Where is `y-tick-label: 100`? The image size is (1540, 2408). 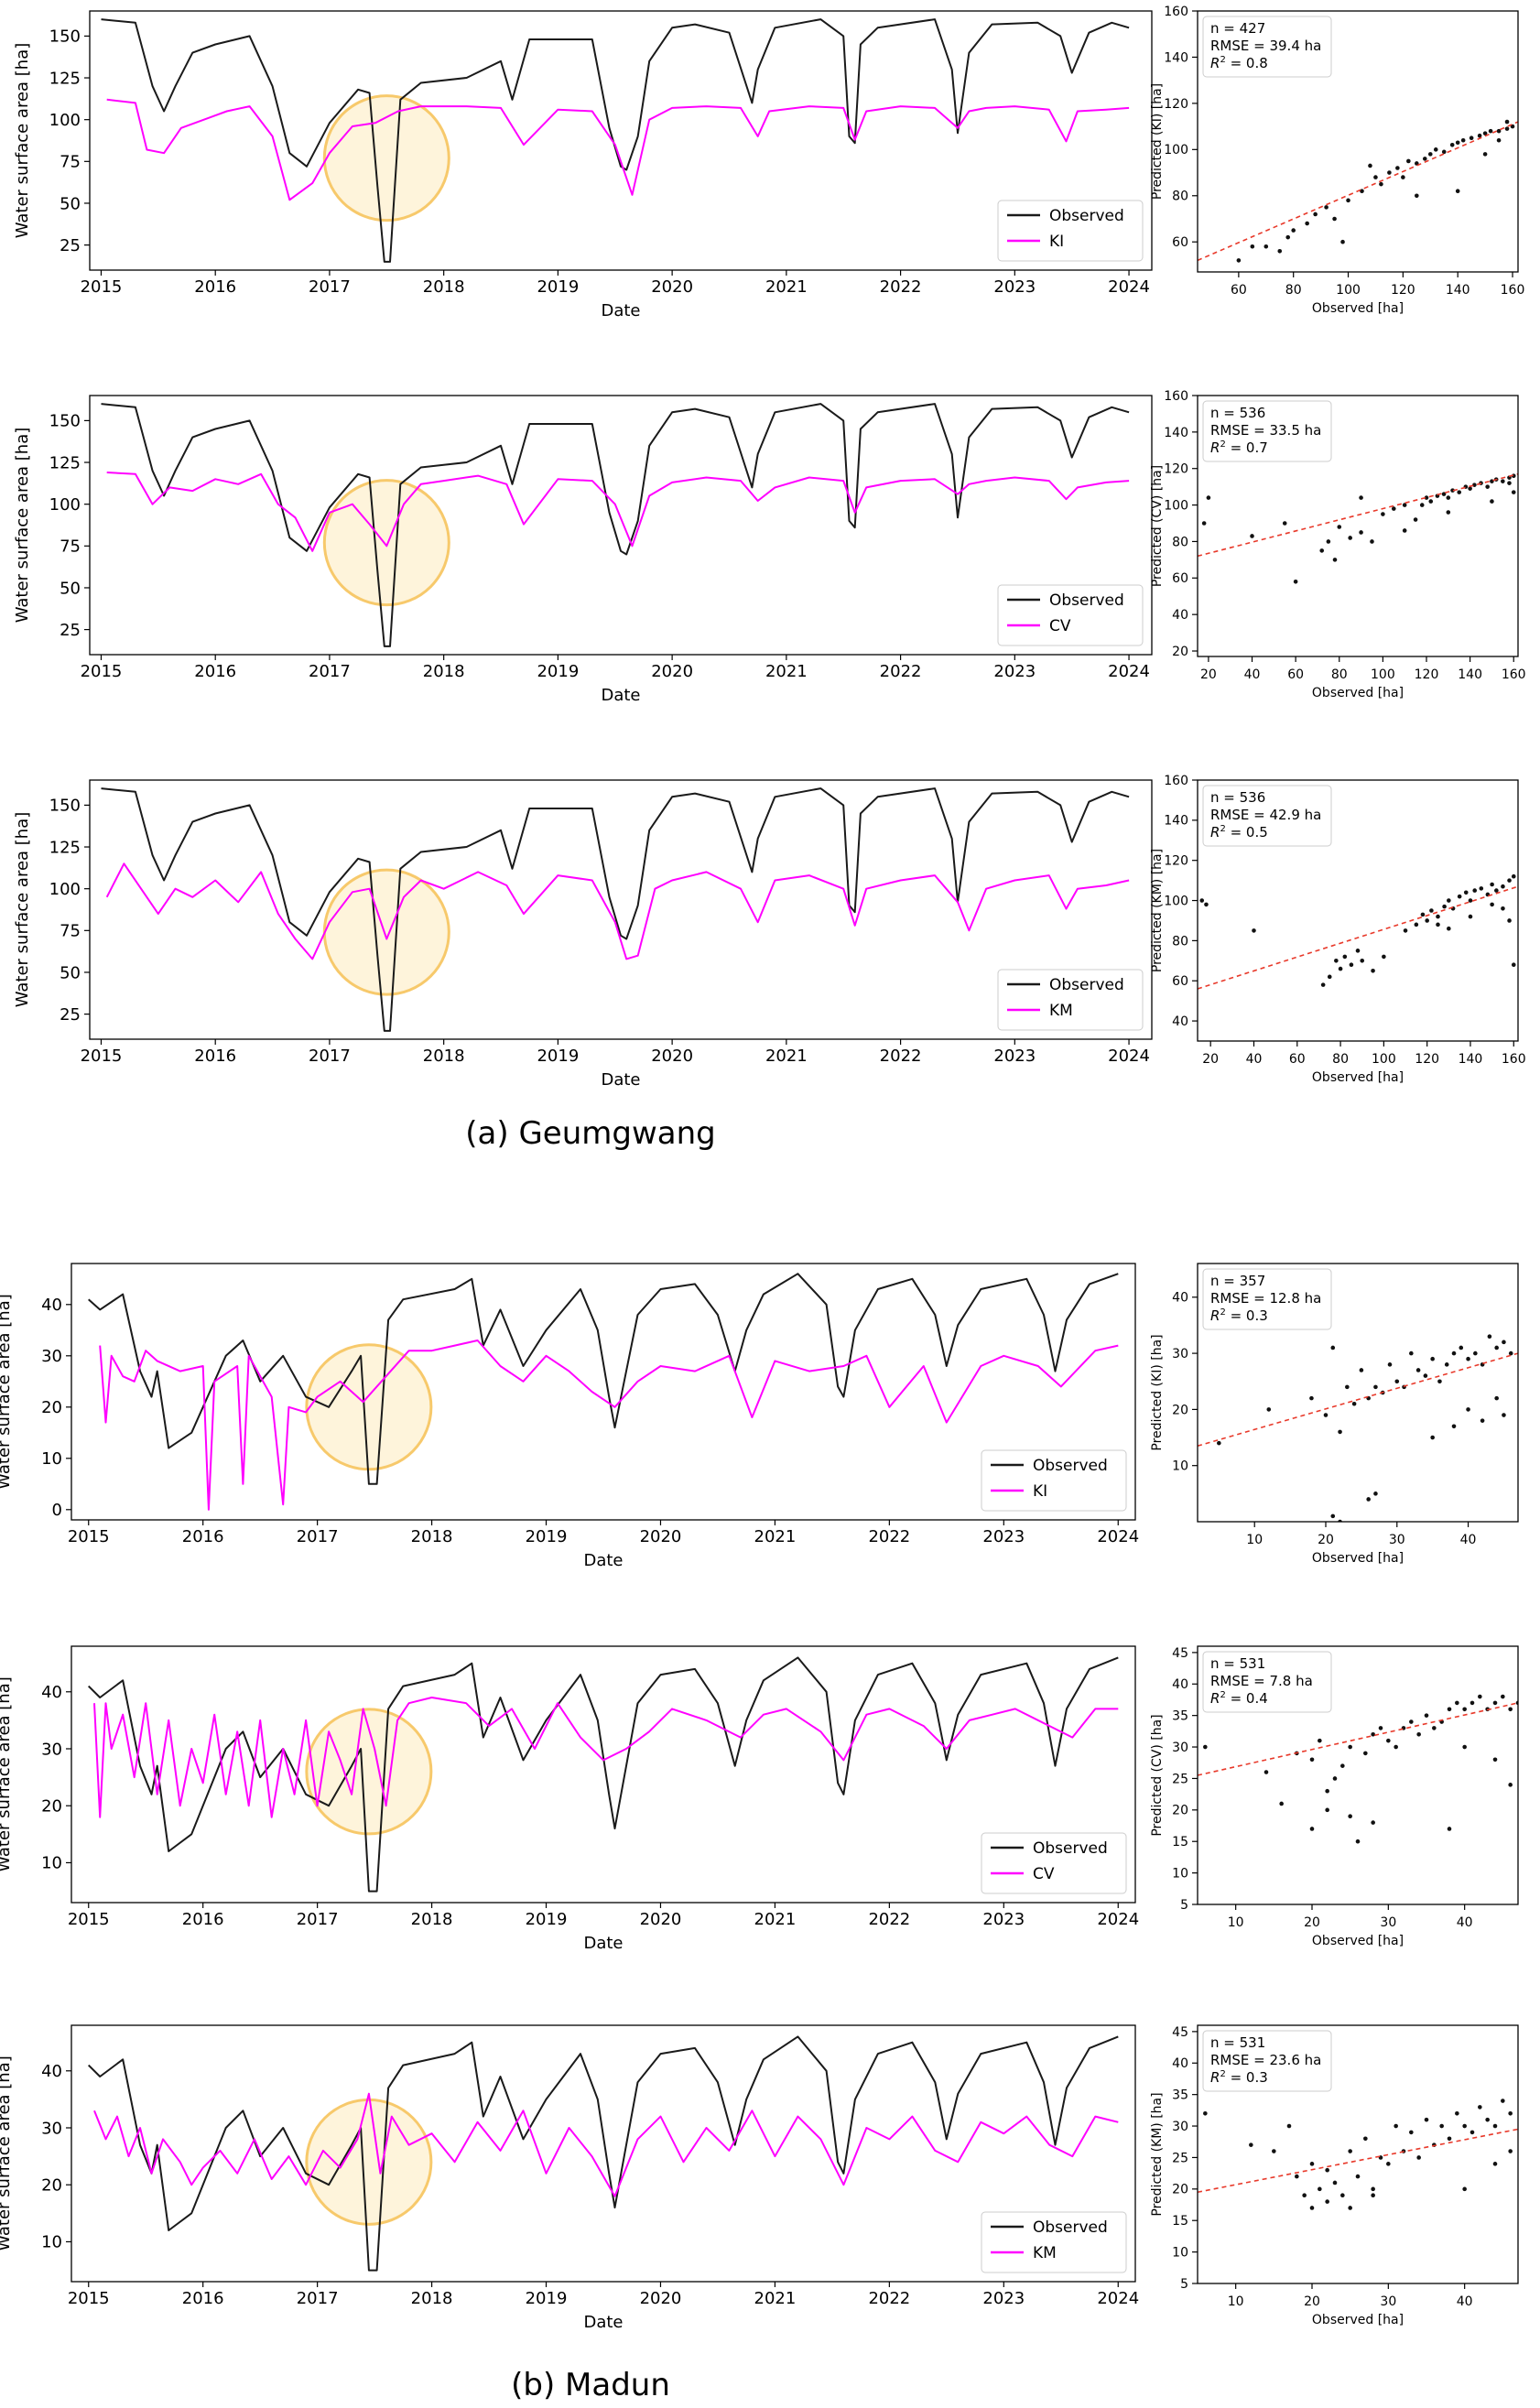
y-tick-label: 100 is located at coordinates (1176, 150).